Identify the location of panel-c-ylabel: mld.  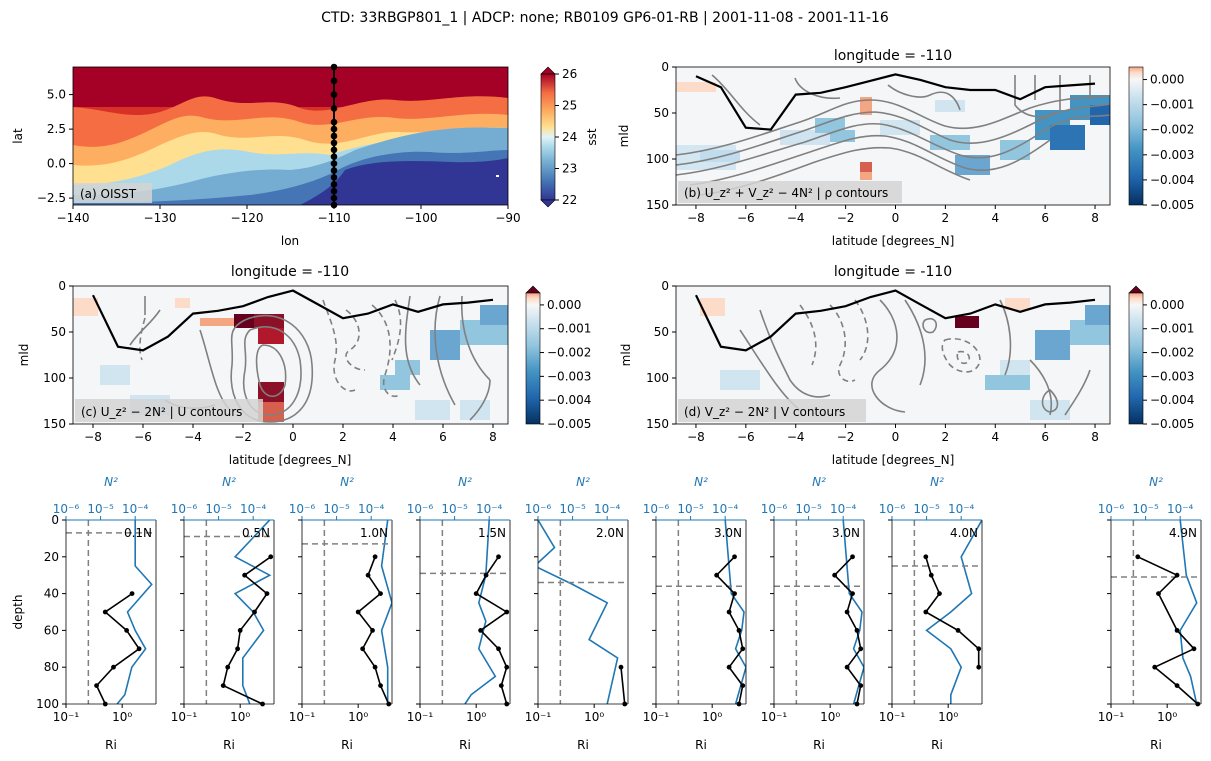
(24, 355).